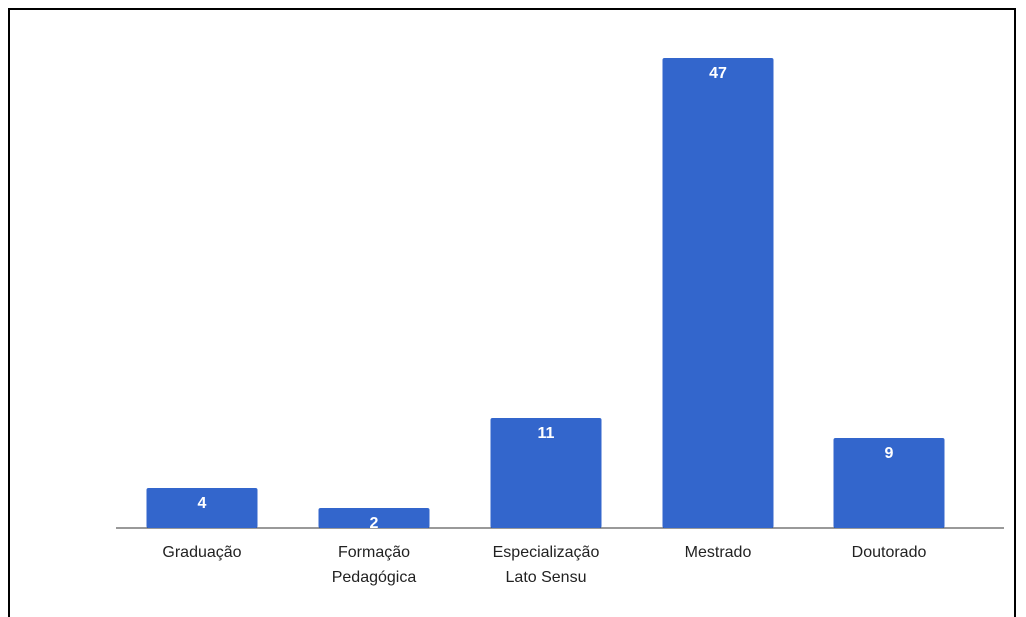 The image size is (1026, 617). What do you see at coordinates (718, 552) in the screenshot?
I see `x-tick-label-3-0: Mestrado` at bounding box center [718, 552].